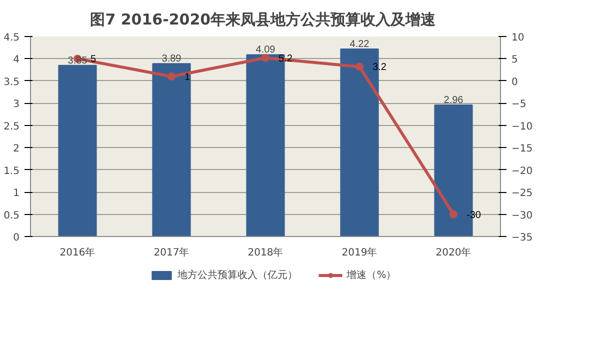  I want to click on y2-tick-label: −30, so click(522, 216).